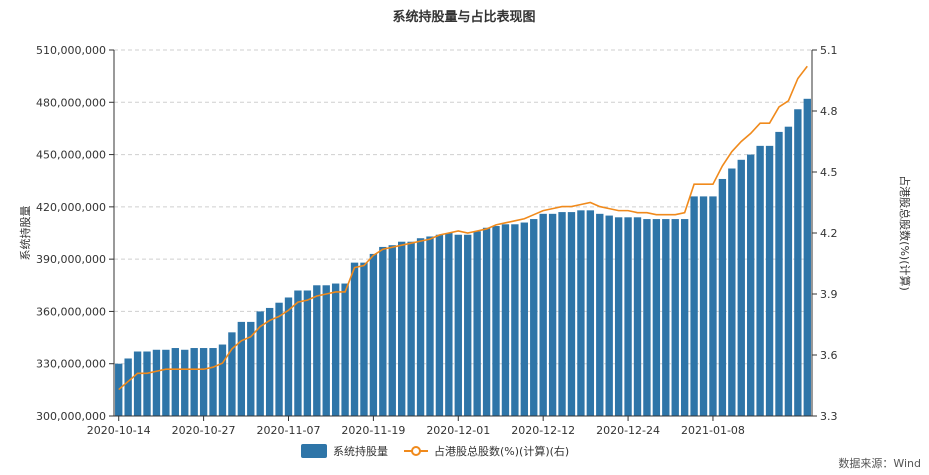  I want to click on right-tick-label: 5.1, so click(829, 50).